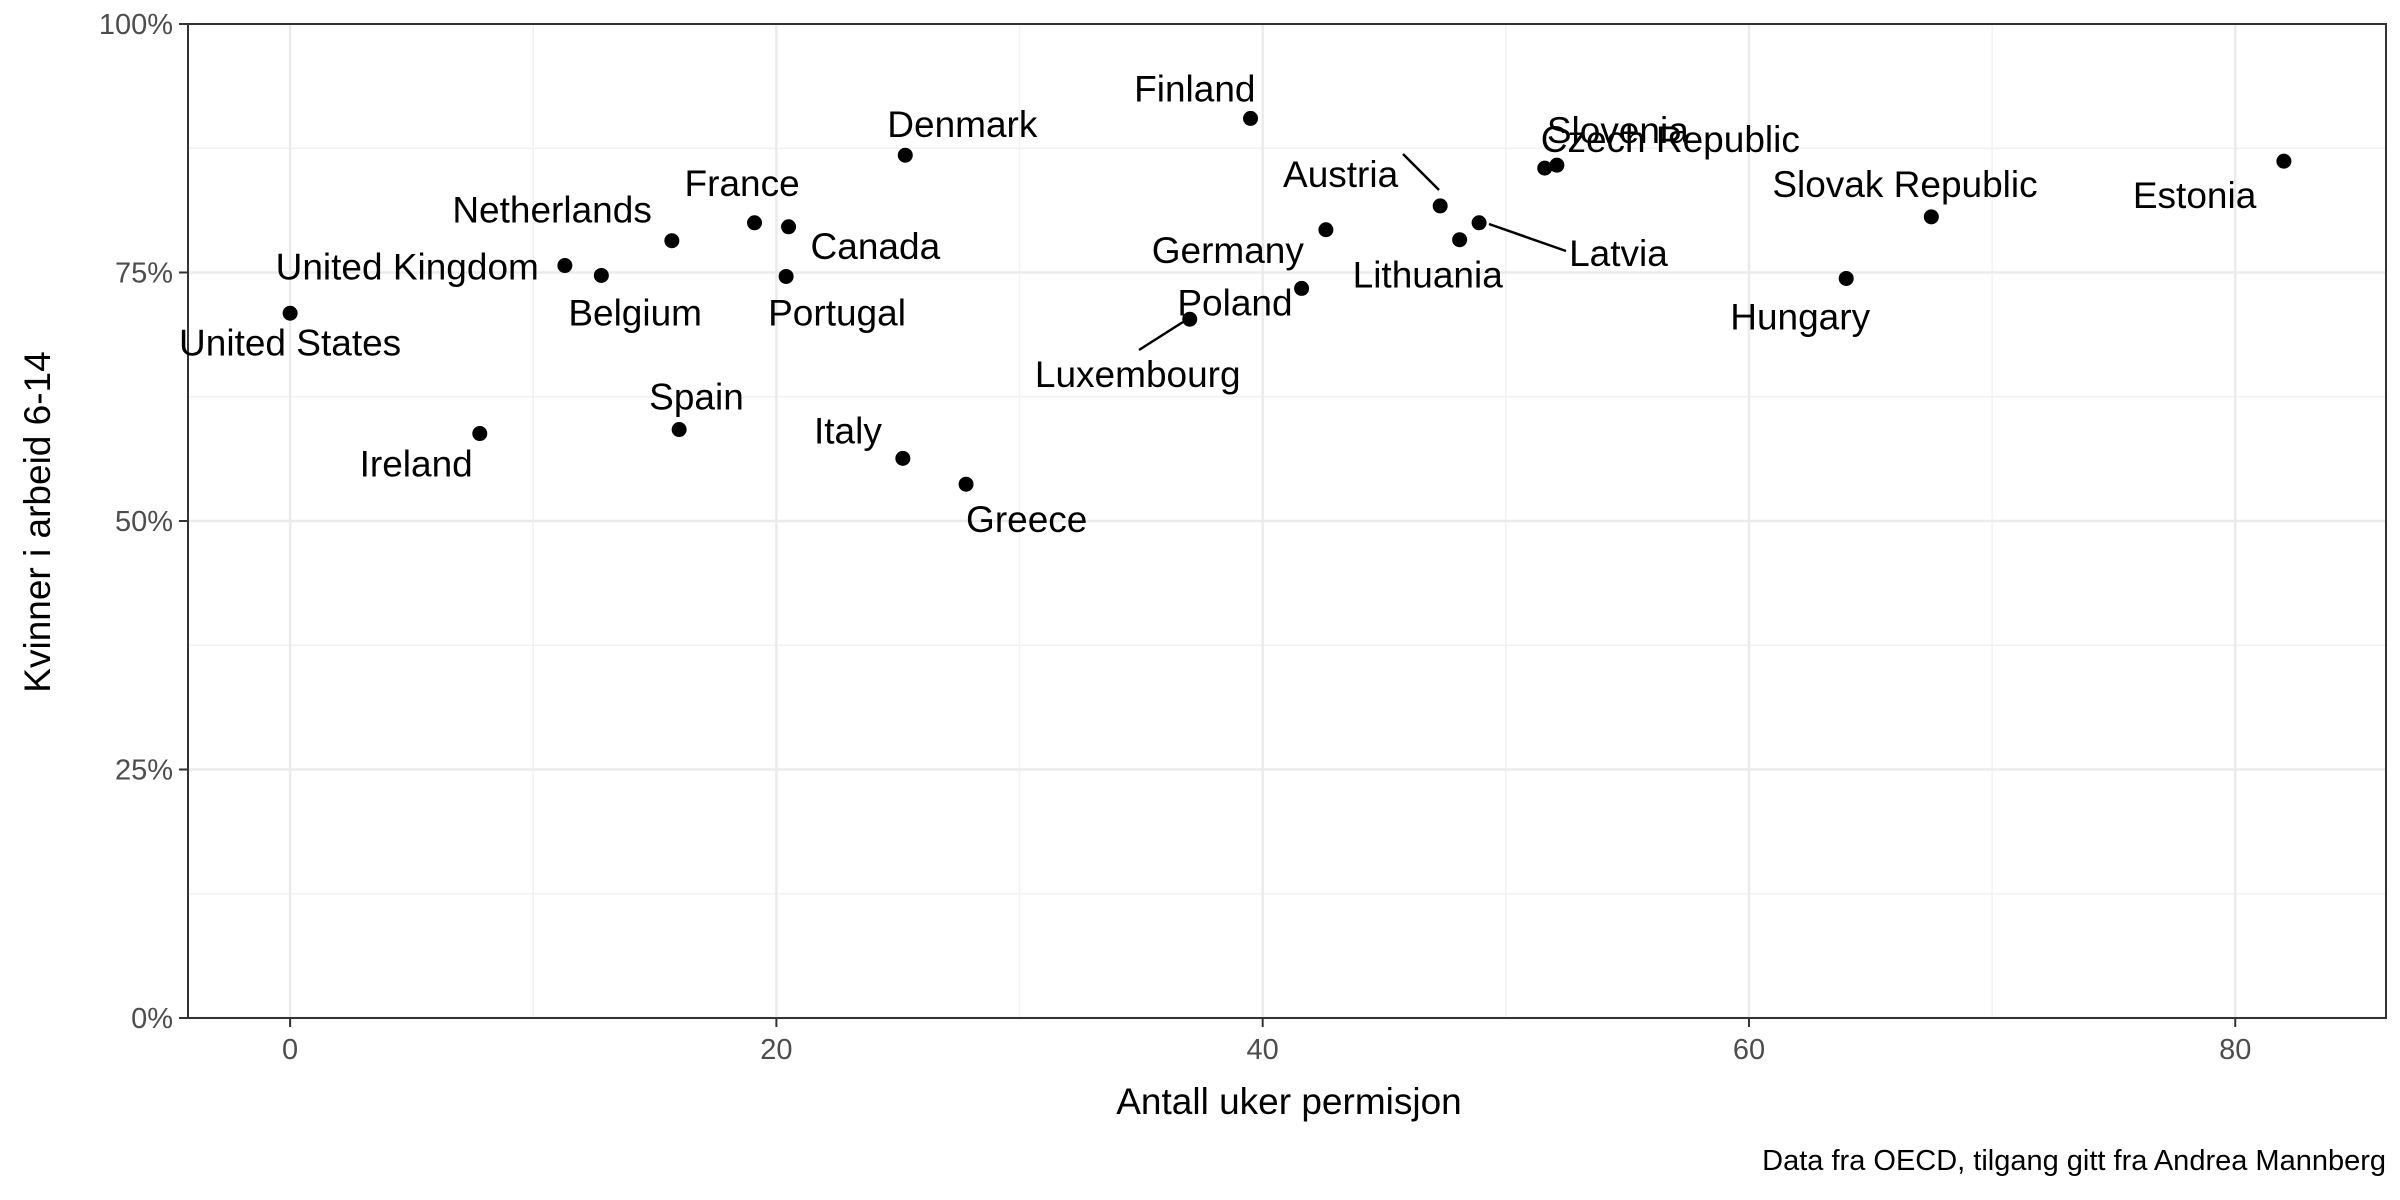 The width and height of the screenshot is (2400, 1200). Describe the element at coordinates (407, 267) in the screenshot. I see `data-label-united-kingdom: United Kingdom` at that location.